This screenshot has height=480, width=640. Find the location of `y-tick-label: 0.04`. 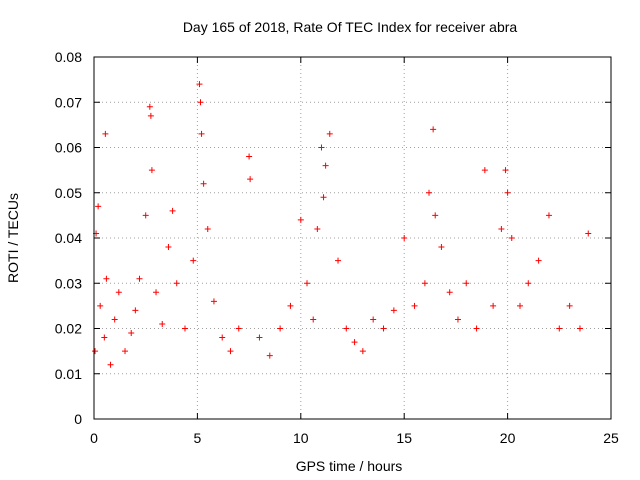

y-tick-label: 0.04 is located at coordinates (68, 238).